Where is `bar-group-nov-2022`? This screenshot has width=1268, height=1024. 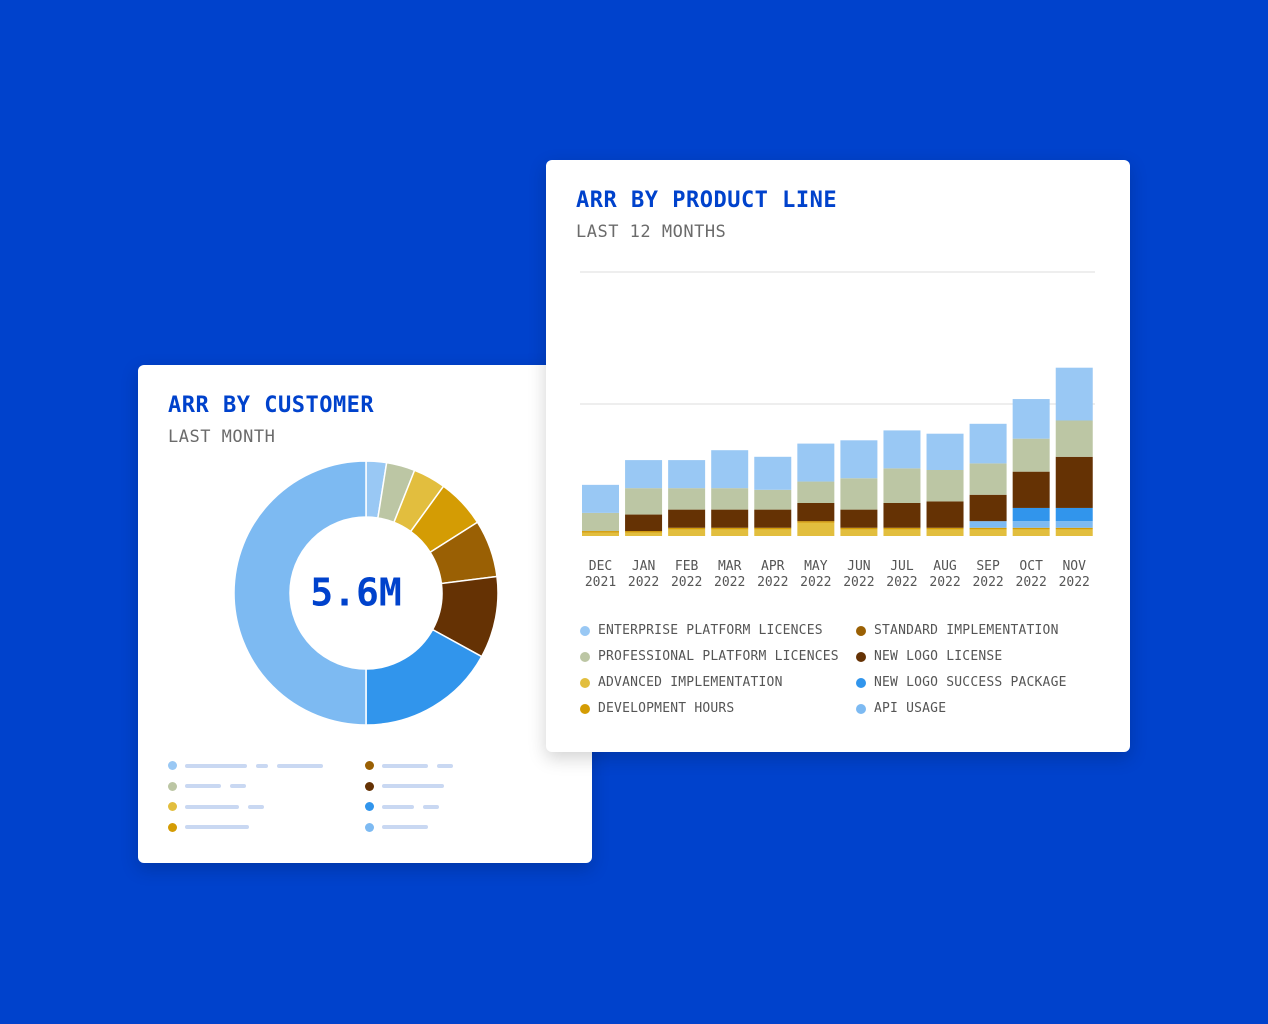
bar-group-nov-2022 is located at coordinates (1074, 451).